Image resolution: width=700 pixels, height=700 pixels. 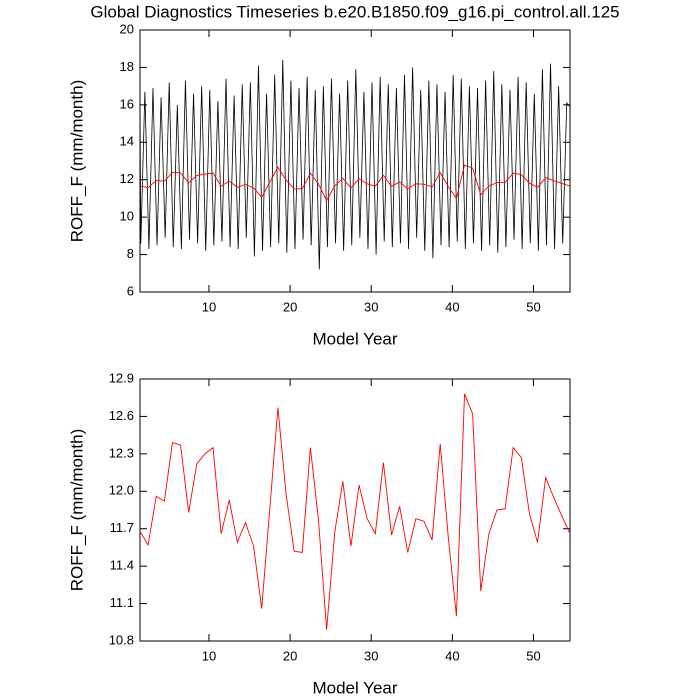 I want to click on y-tick-label: 8, so click(x=130, y=253).